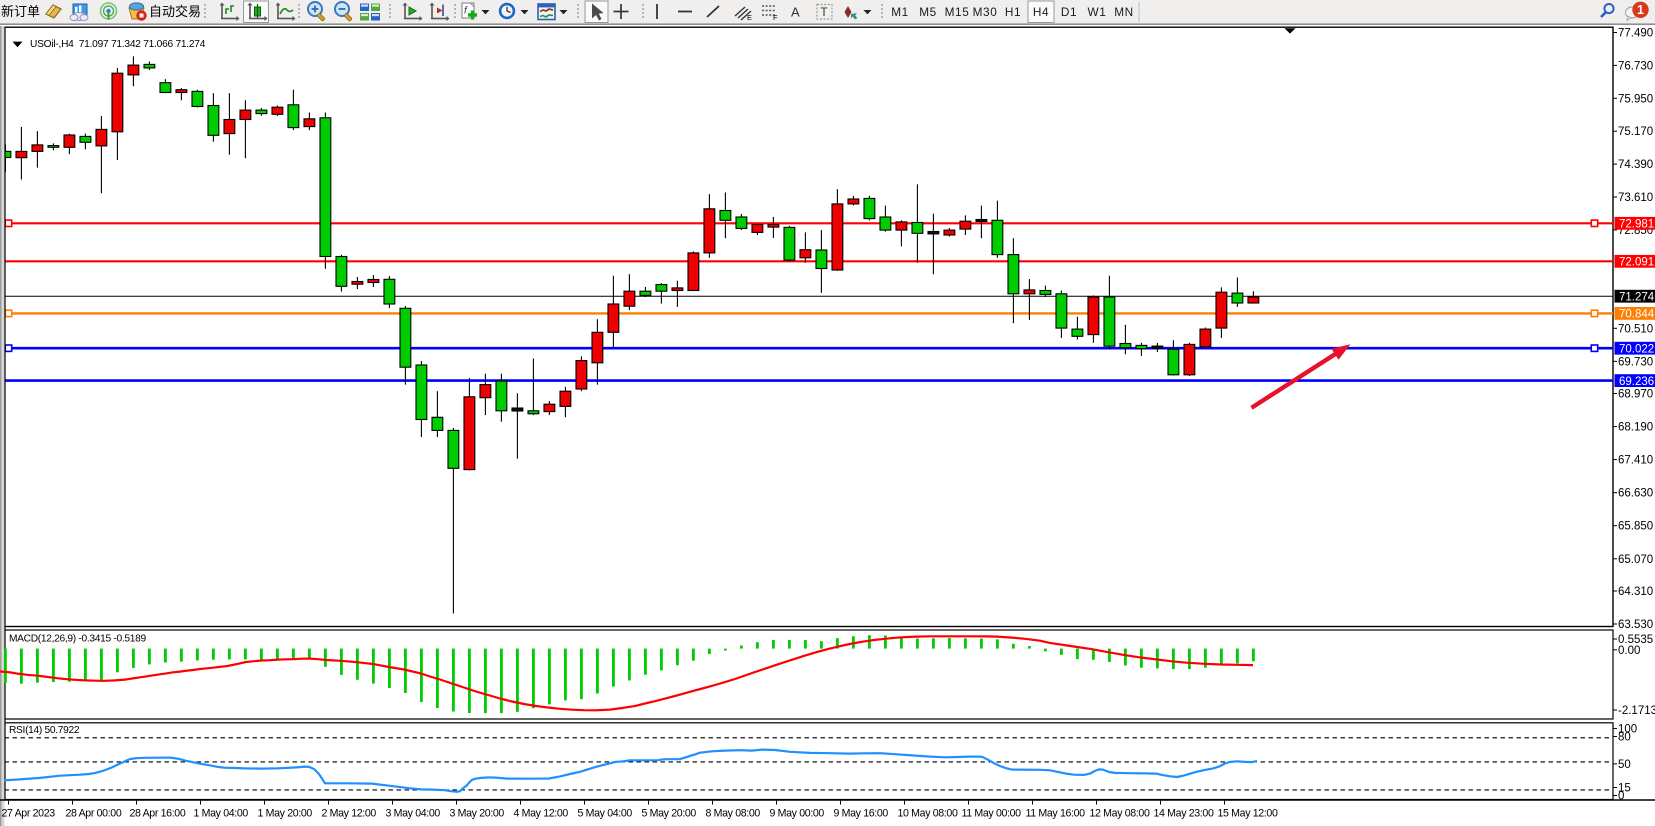  Describe the element at coordinates (957, 12) in the screenshot. I see `svg-text: M15` at that location.